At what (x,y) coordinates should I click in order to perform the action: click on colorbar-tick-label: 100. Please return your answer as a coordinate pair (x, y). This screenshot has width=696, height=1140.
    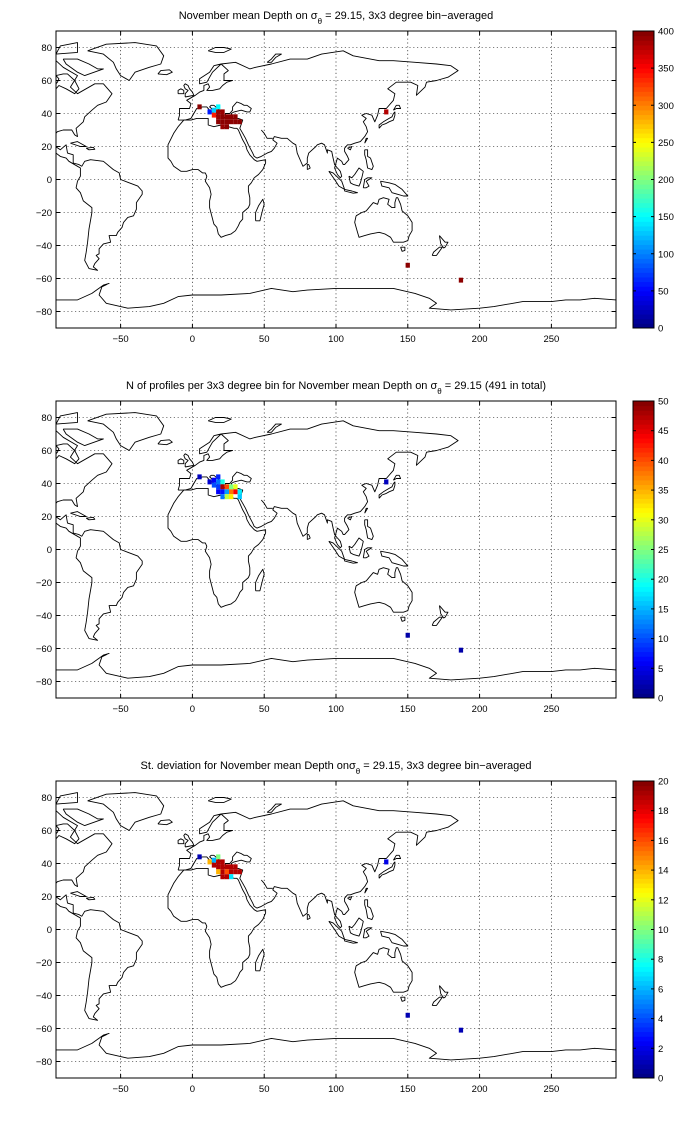
    Looking at the image, I should click on (666, 254).